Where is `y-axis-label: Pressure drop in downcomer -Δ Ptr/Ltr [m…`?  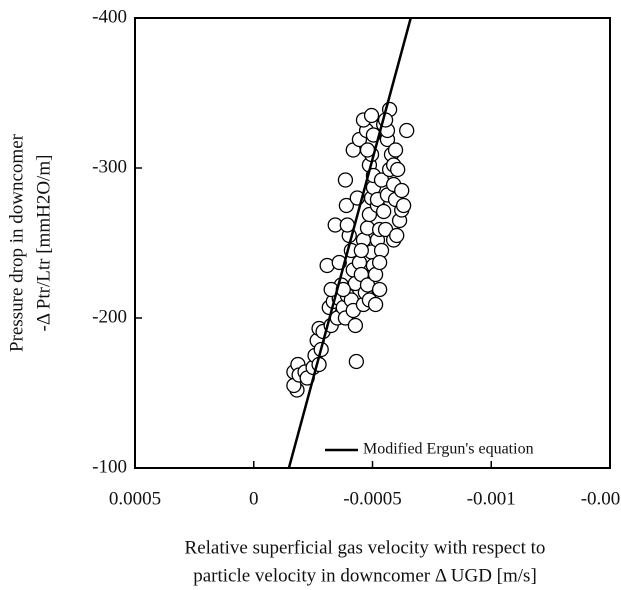 y-axis-label: Pressure drop in downcomer -Δ Ptr/Ltr [m… is located at coordinates (30, 242).